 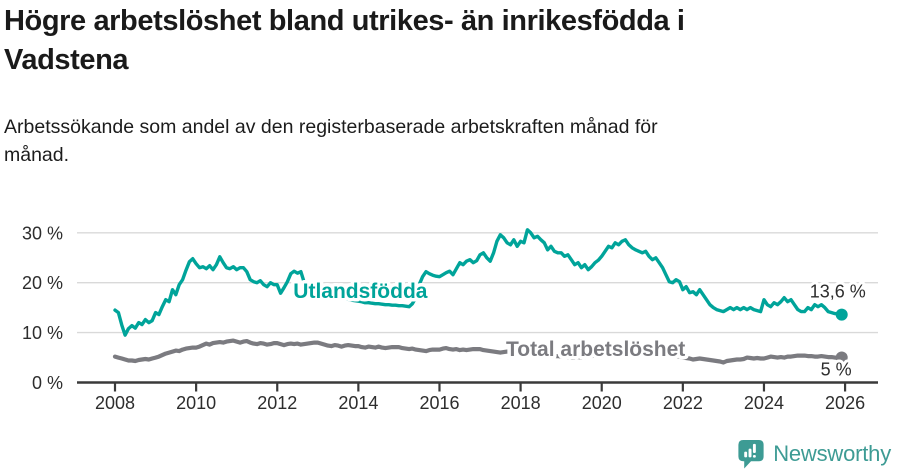 I want to click on y-tick-label: 0 %, so click(x=47, y=383).